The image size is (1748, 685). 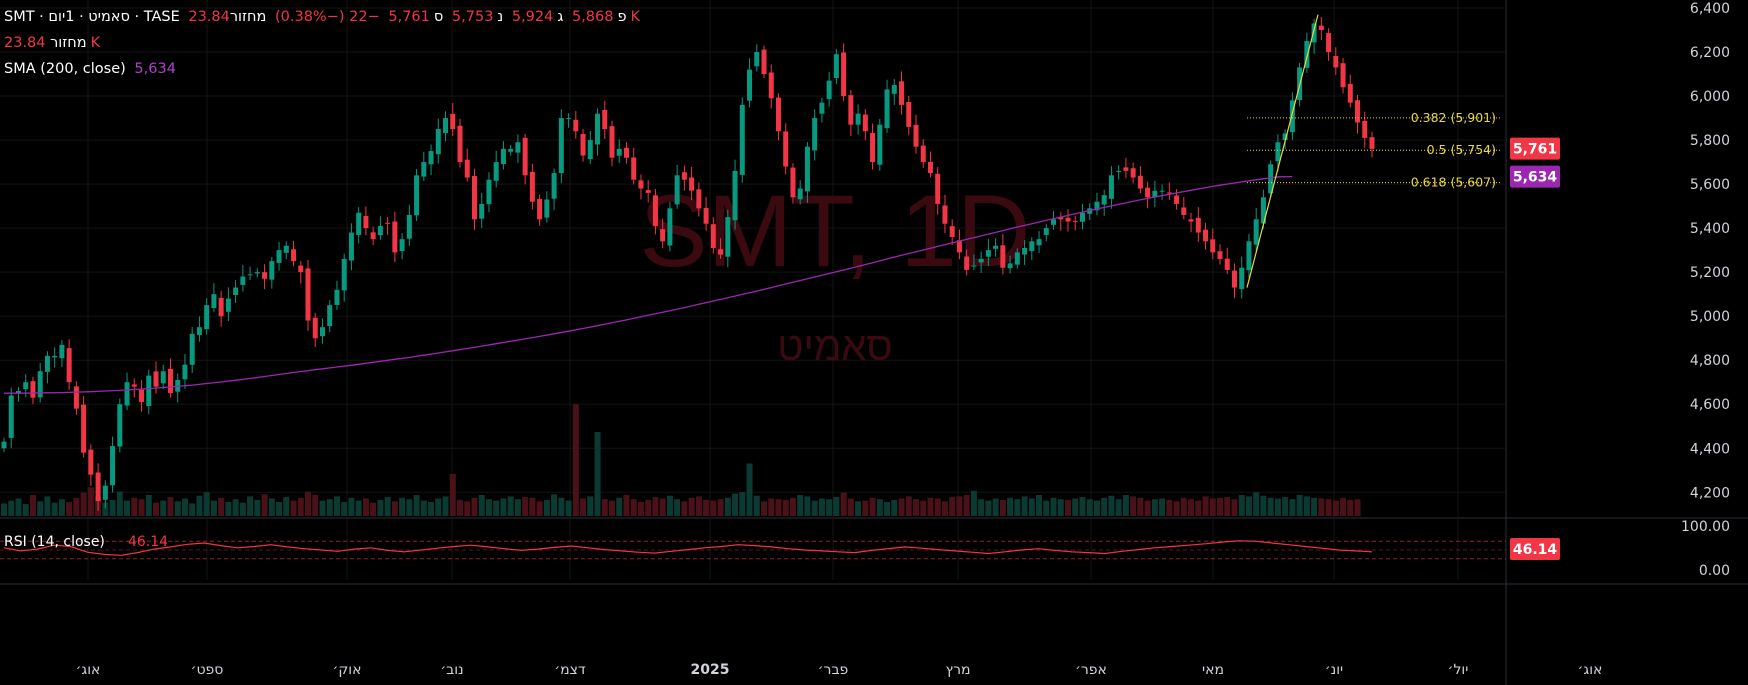 What do you see at coordinates (1458, 670) in the screenshot?
I see `time-axis-label: יול׳` at bounding box center [1458, 670].